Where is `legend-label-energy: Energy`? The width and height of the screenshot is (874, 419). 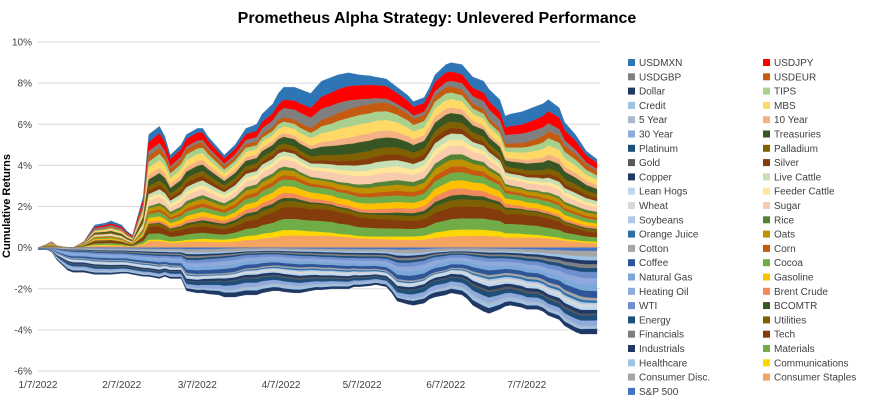
legend-label-energy: Energy is located at coordinates (655, 320).